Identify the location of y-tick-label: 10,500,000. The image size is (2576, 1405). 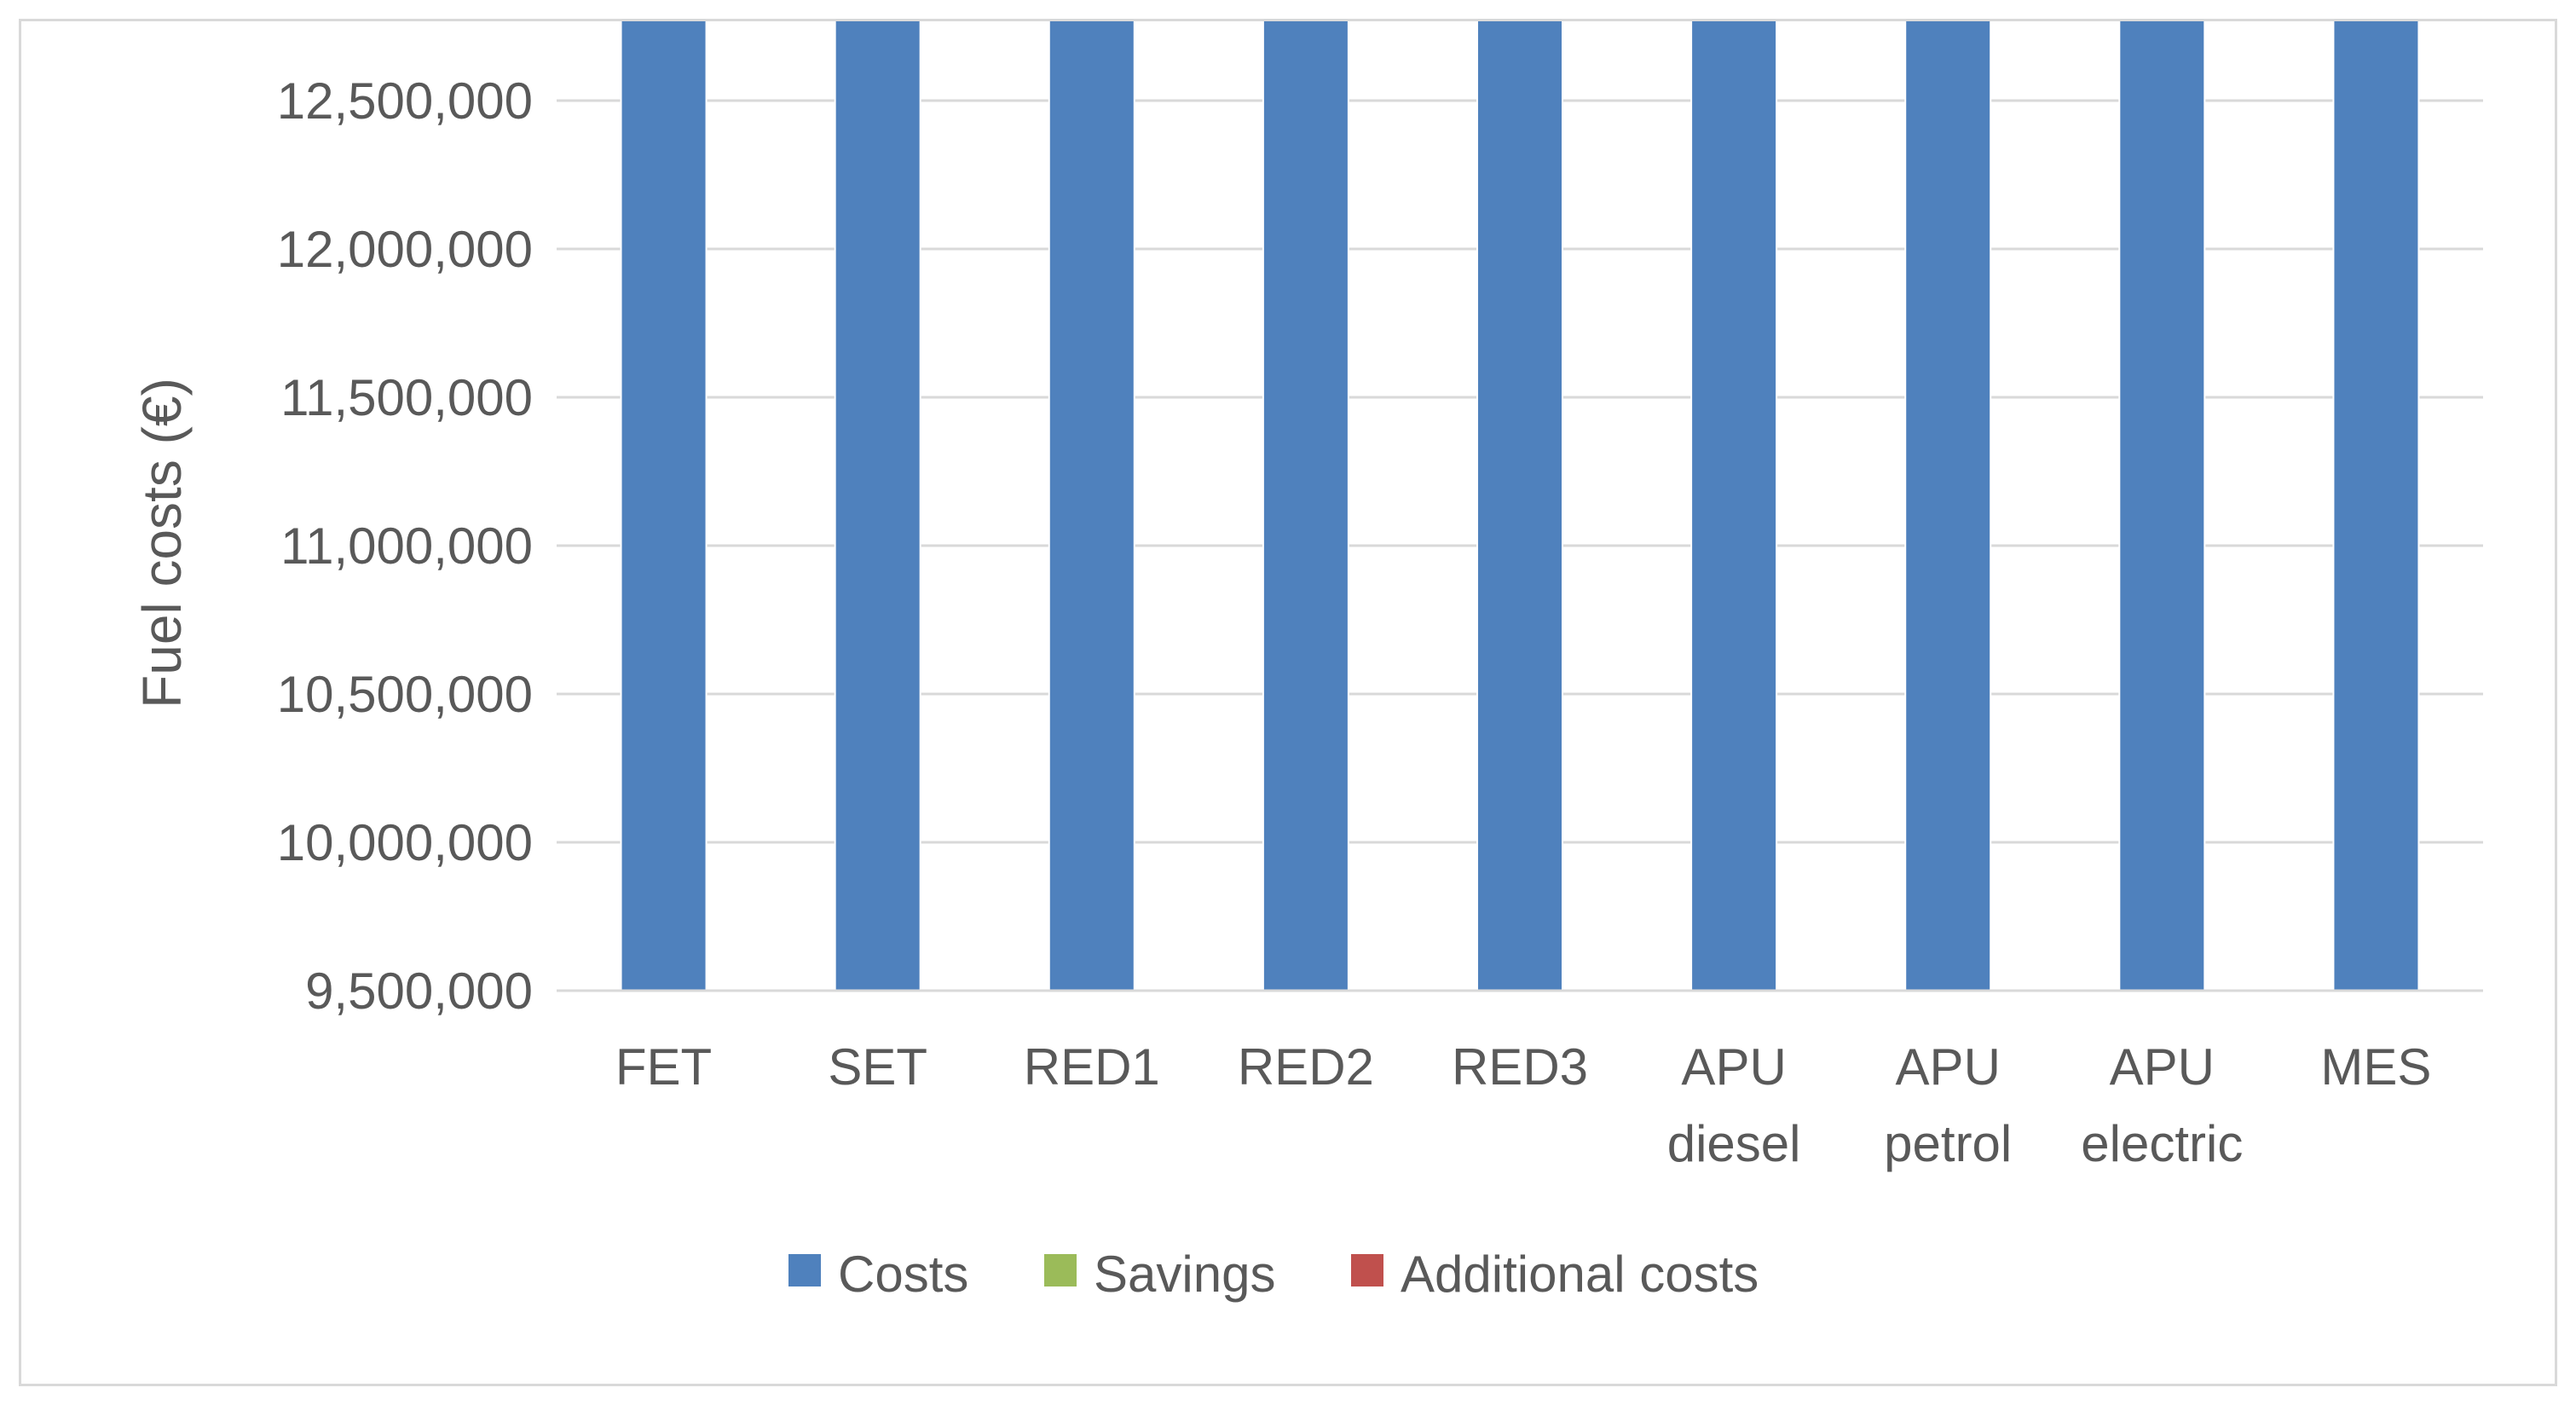
(405, 694).